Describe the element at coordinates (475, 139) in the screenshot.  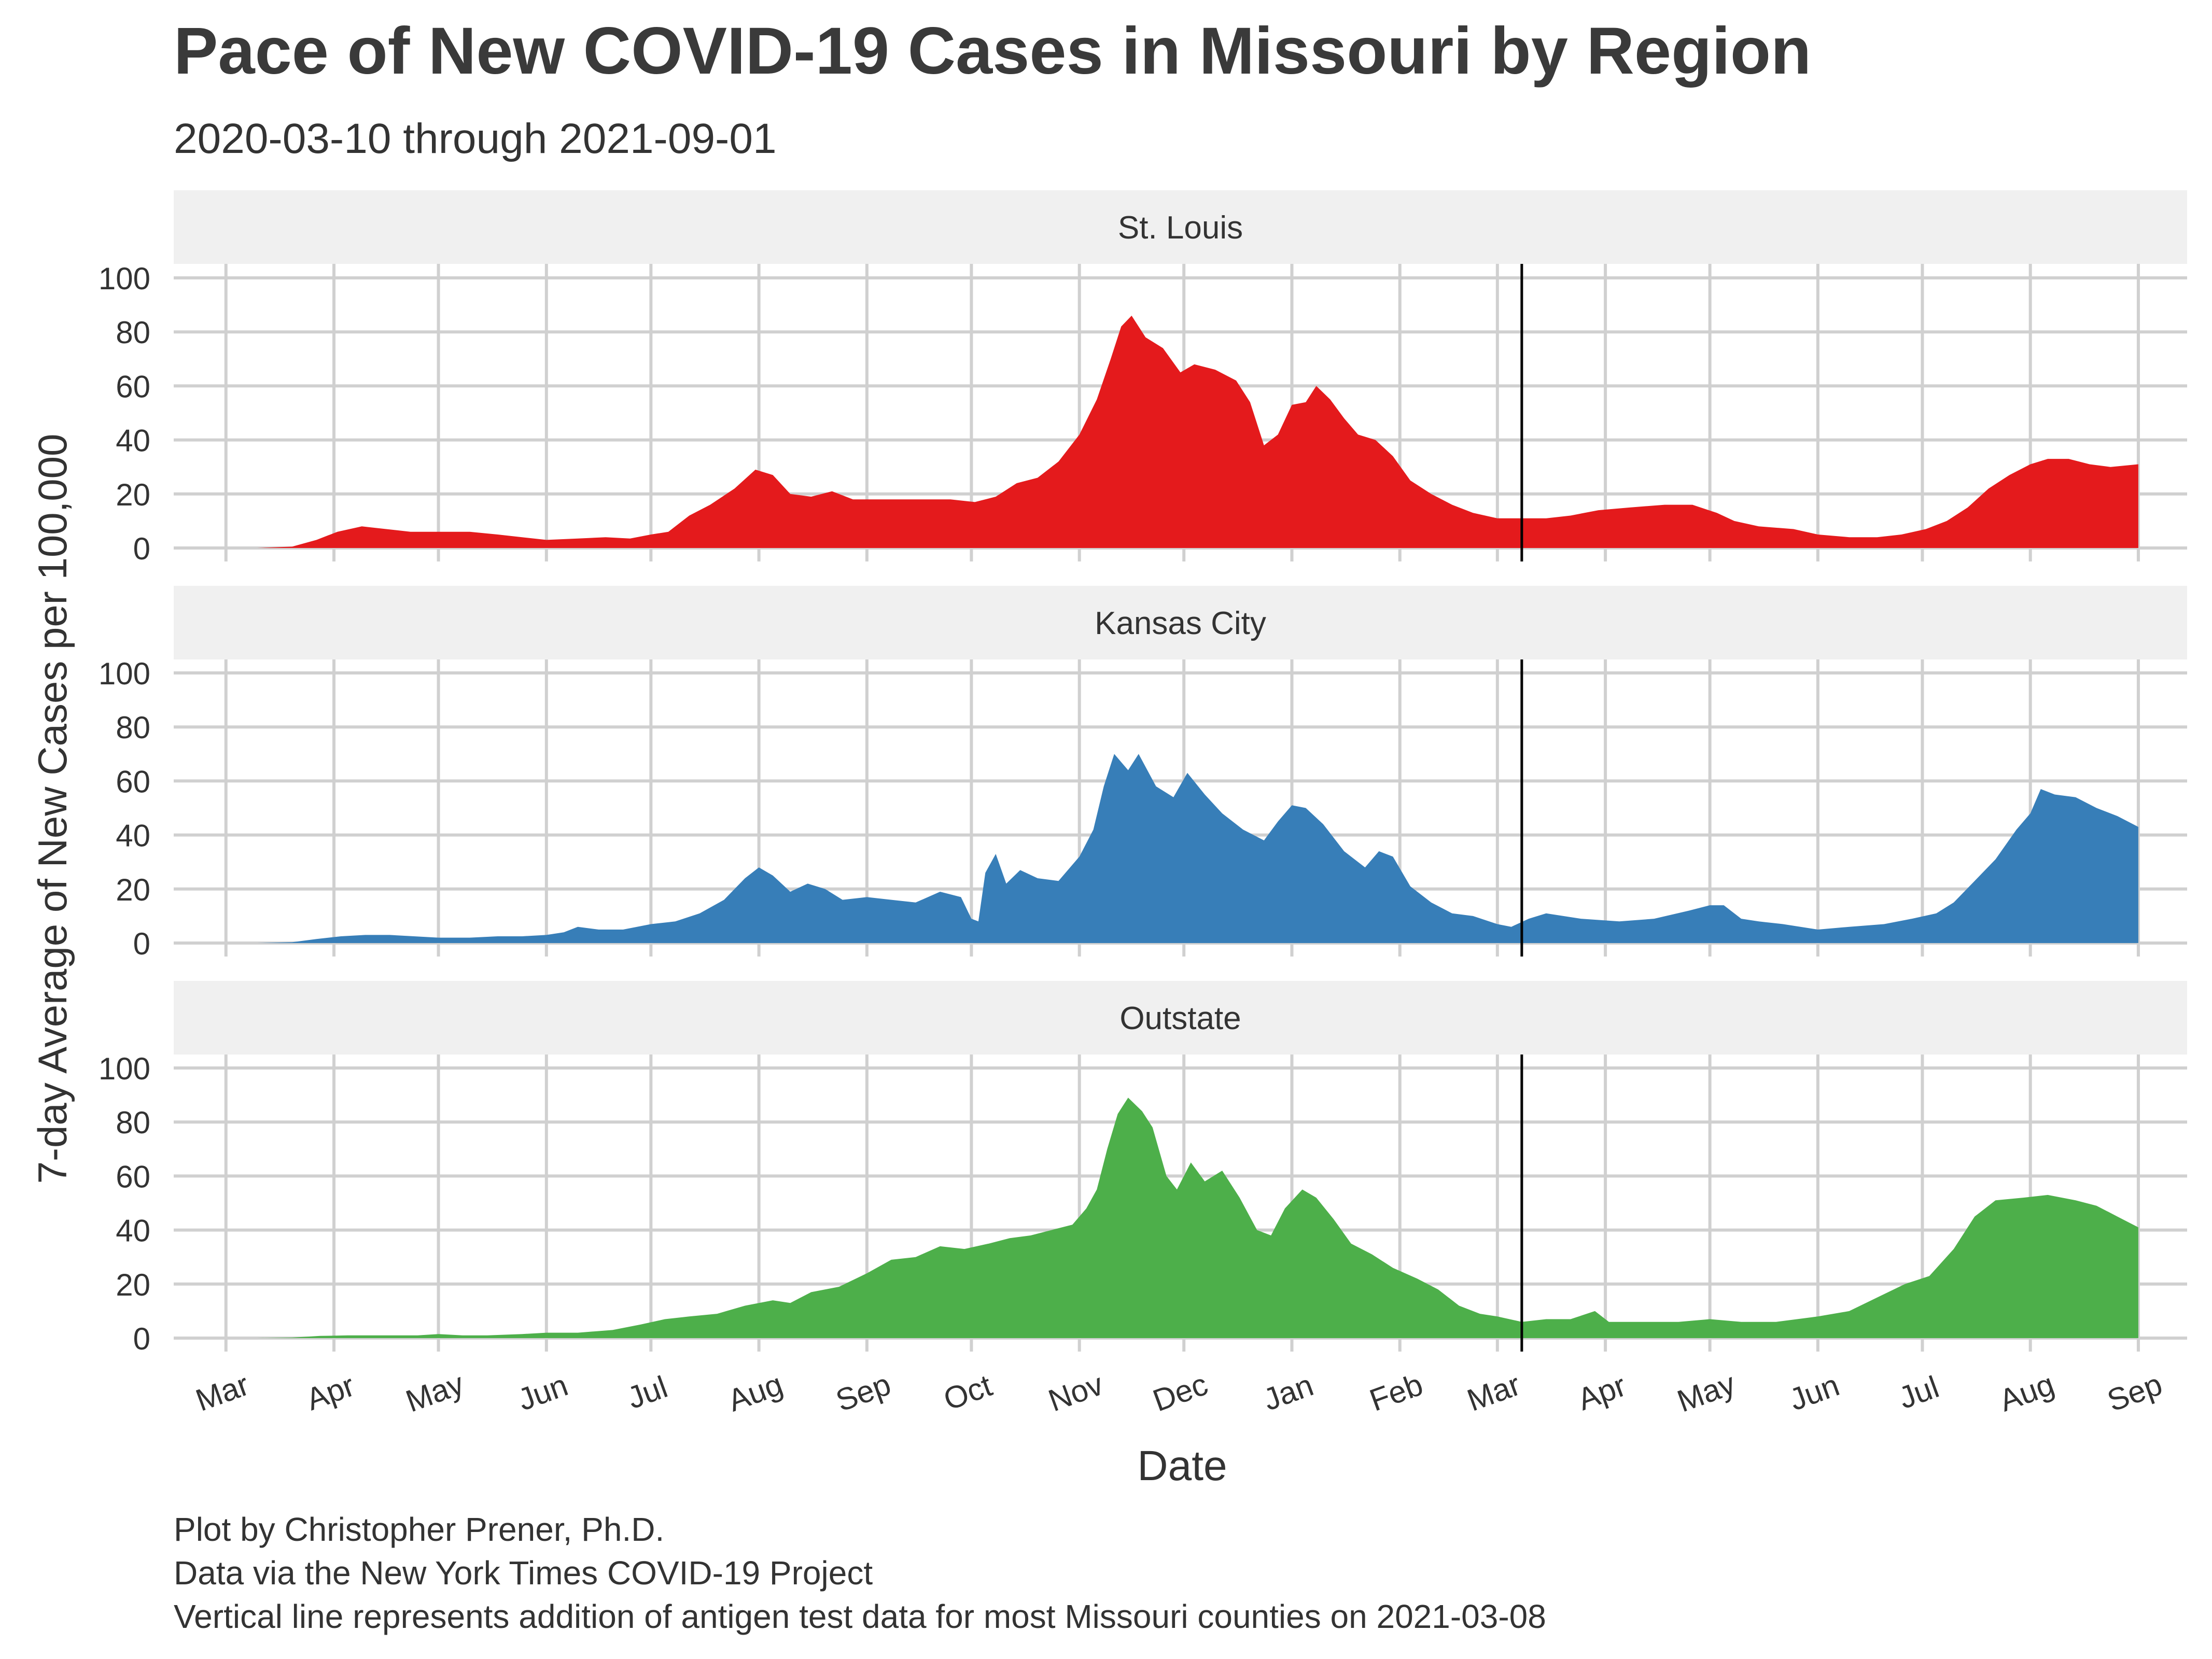
I see `chart-subtitle: 2020-03-10 through 2021-09-01` at that location.